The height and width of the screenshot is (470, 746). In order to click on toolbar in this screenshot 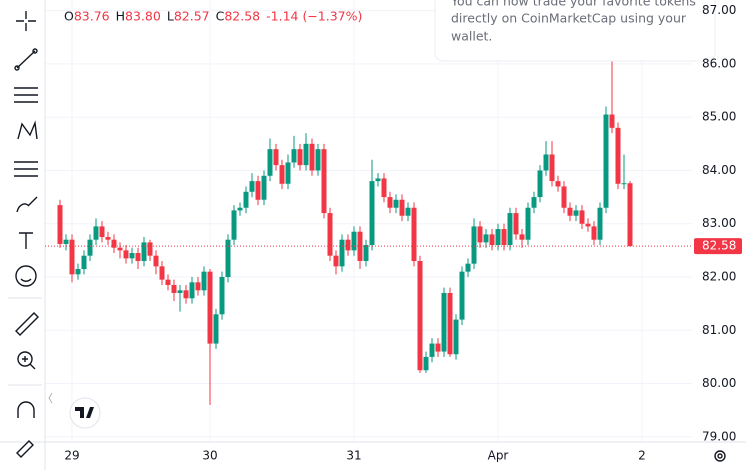, I will do `click(30, 234)`.